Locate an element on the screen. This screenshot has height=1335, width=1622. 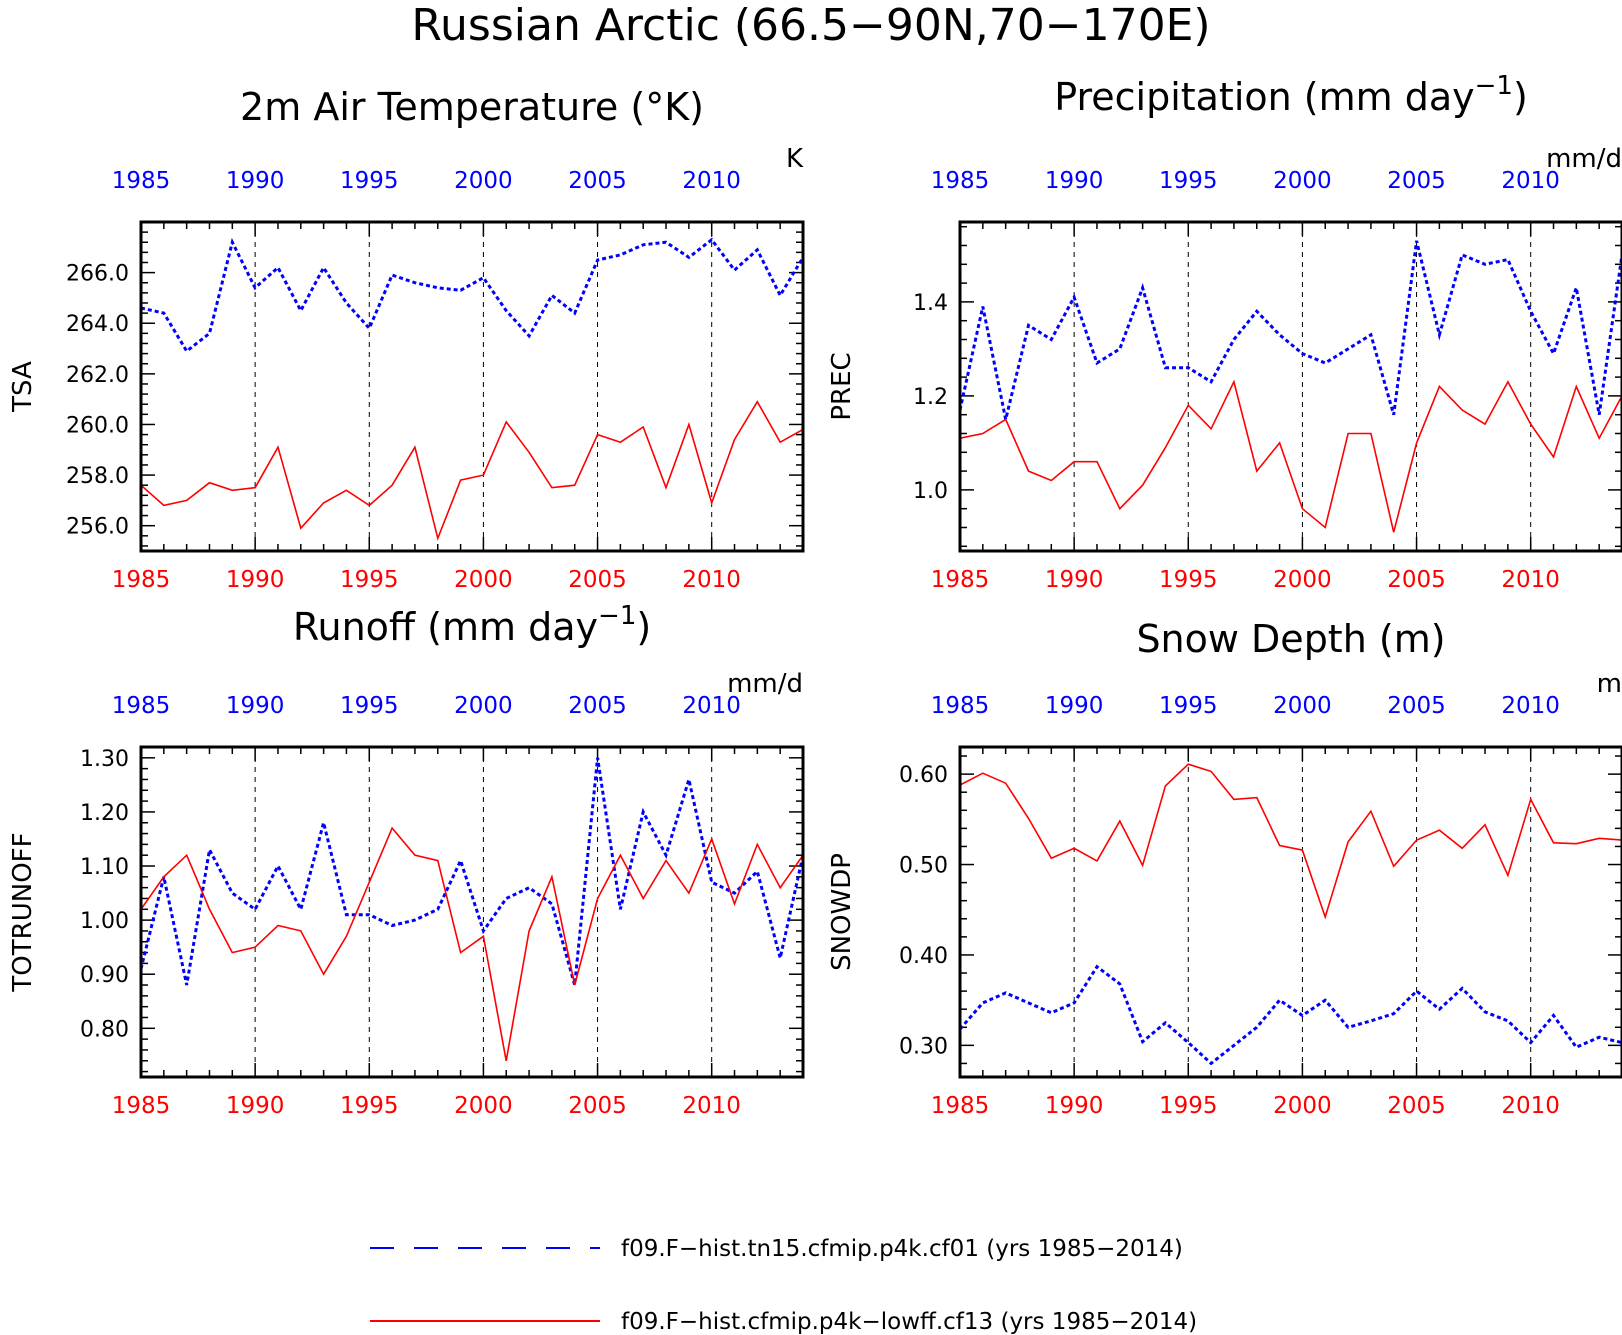
y-tick-label: 0.80 is located at coordinates (104, 1029).